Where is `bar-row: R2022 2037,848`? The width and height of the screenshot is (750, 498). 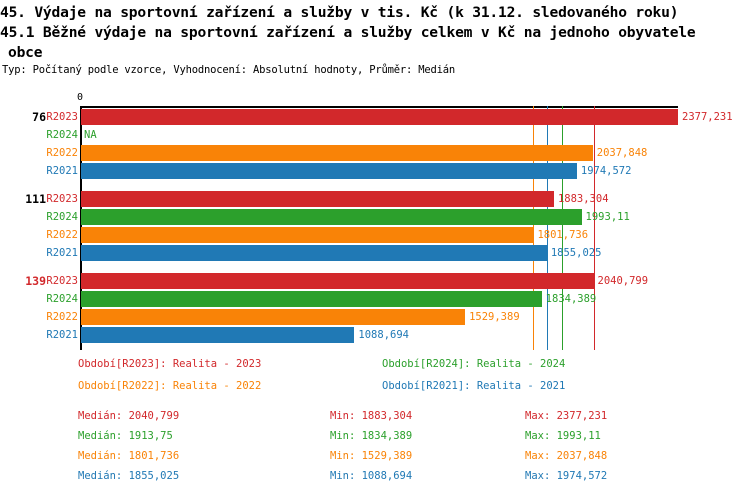
bar-row: R2022 2037,848 is located at coordinates (375, 153).